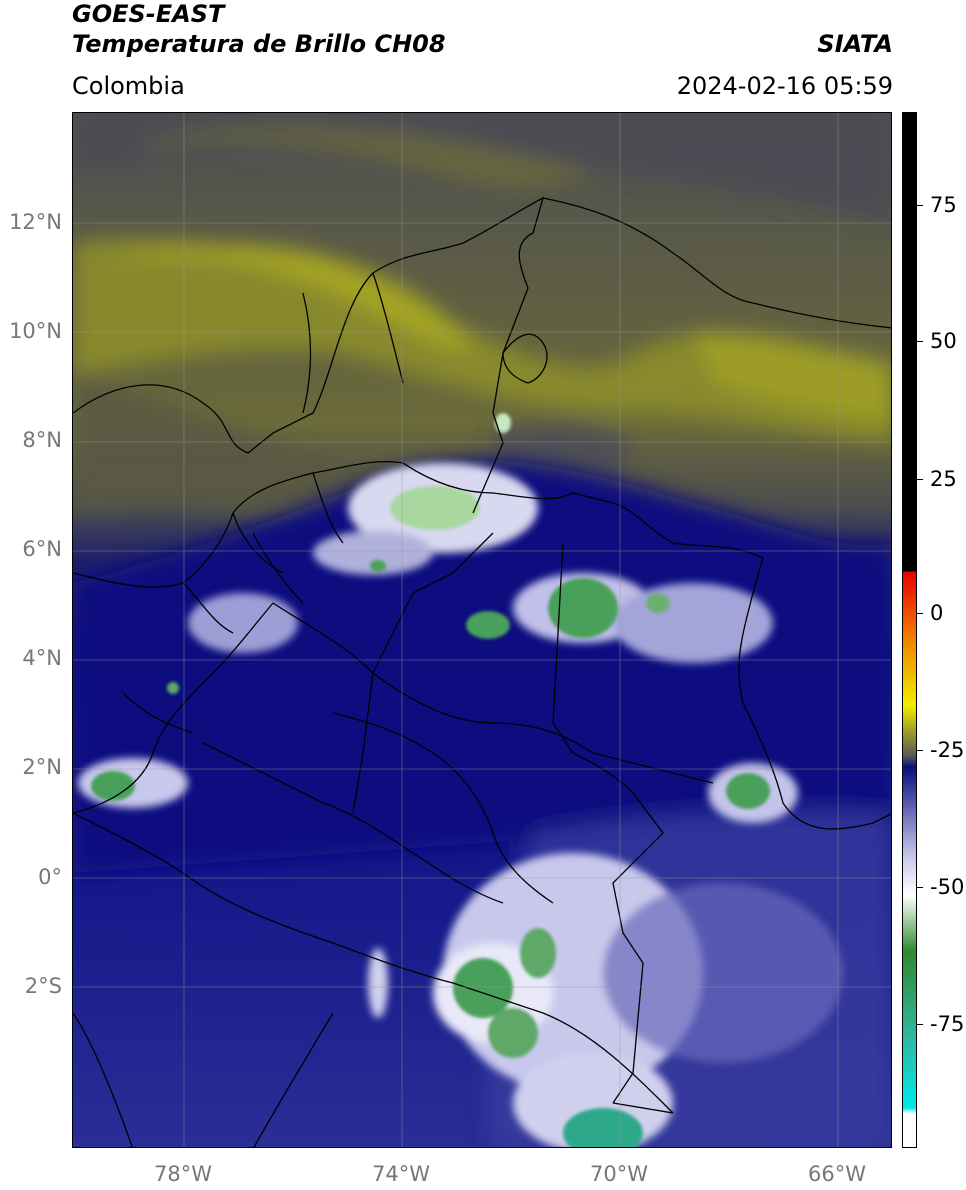  I want to click on cb-label-neg75: -75, so click(947, 1024).